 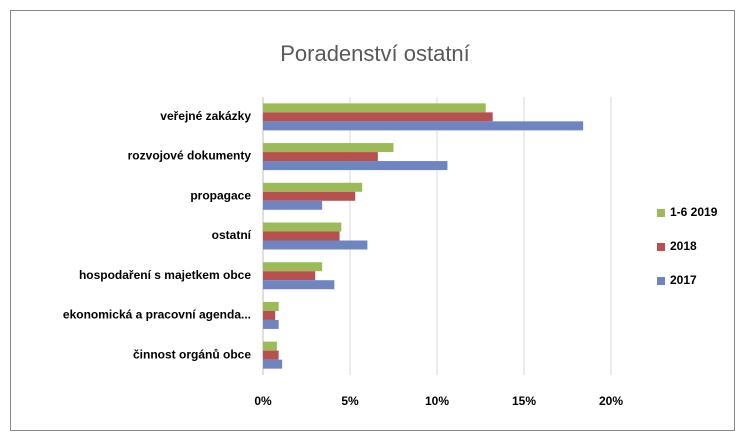 What do you see at coordinates (165, 275) in the screenshot?
I see `y-tick-label: hospodaření s majetkem obce` at bounding box center [165, 275].